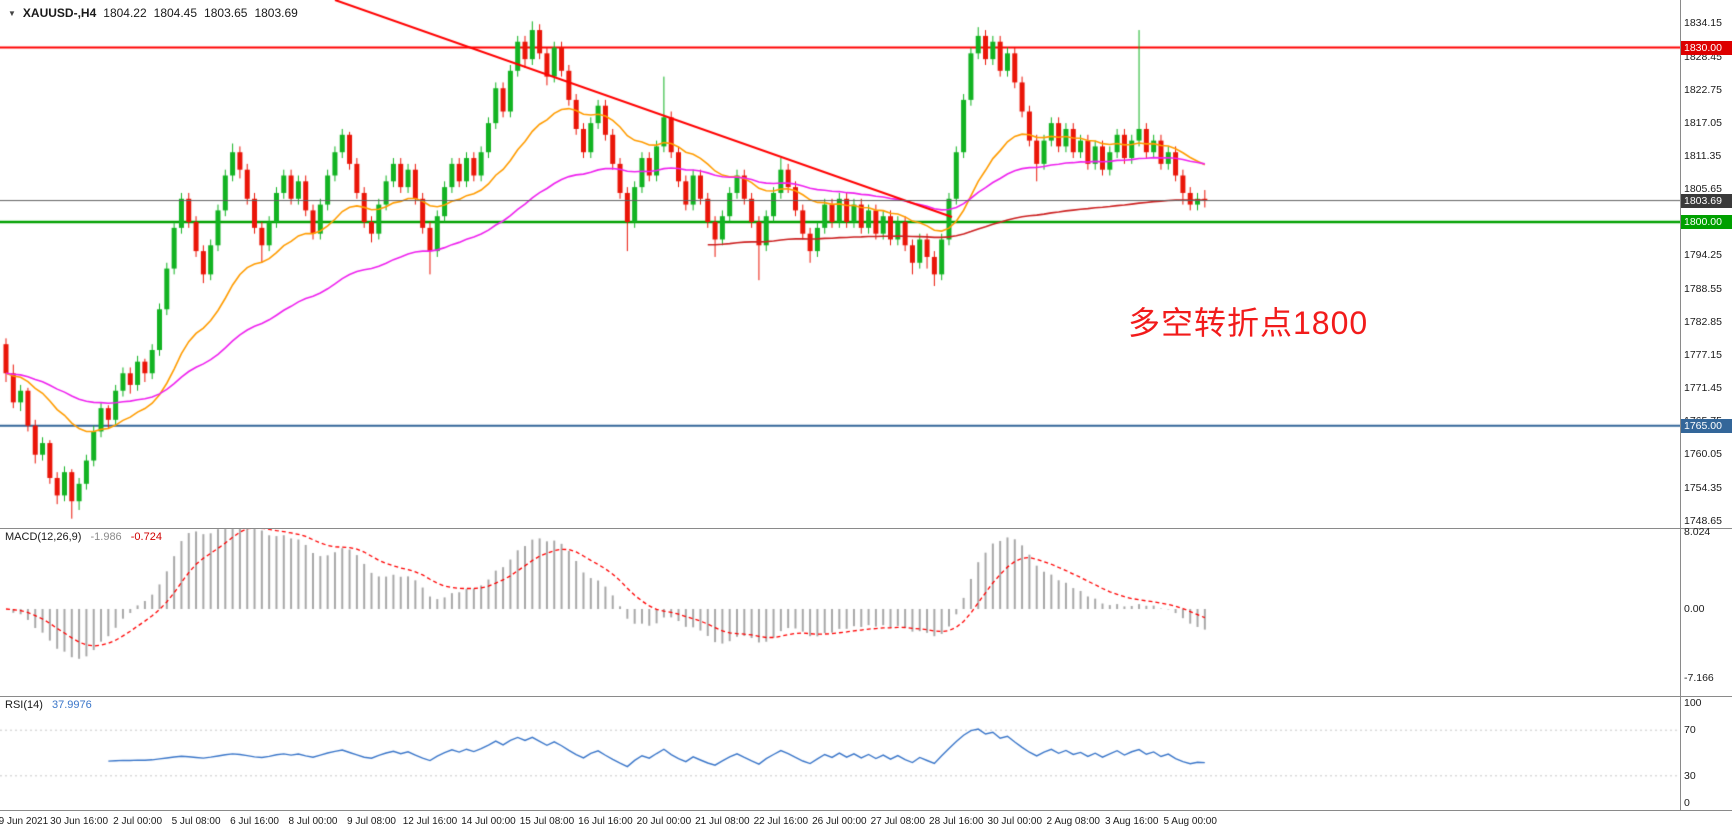 Image resolution: width=1732 pixels, height=839 pixels. Describe the element at coordinates (1703, 487) in the screenshot. I see `price-tick-label: 1754.35` at that location.